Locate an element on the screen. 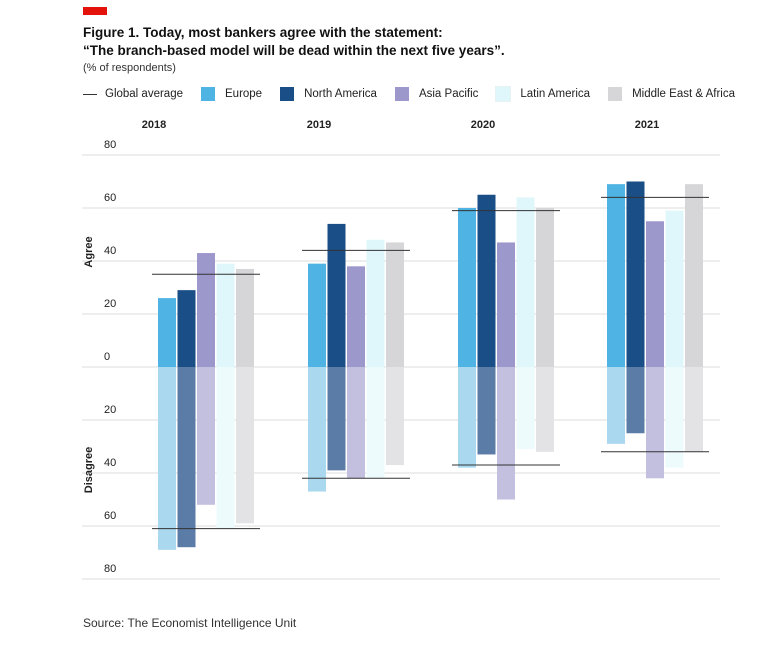 The width and height of the screenshot is (770, 663). global-average-line-icon is located at coordinates (90, 94).